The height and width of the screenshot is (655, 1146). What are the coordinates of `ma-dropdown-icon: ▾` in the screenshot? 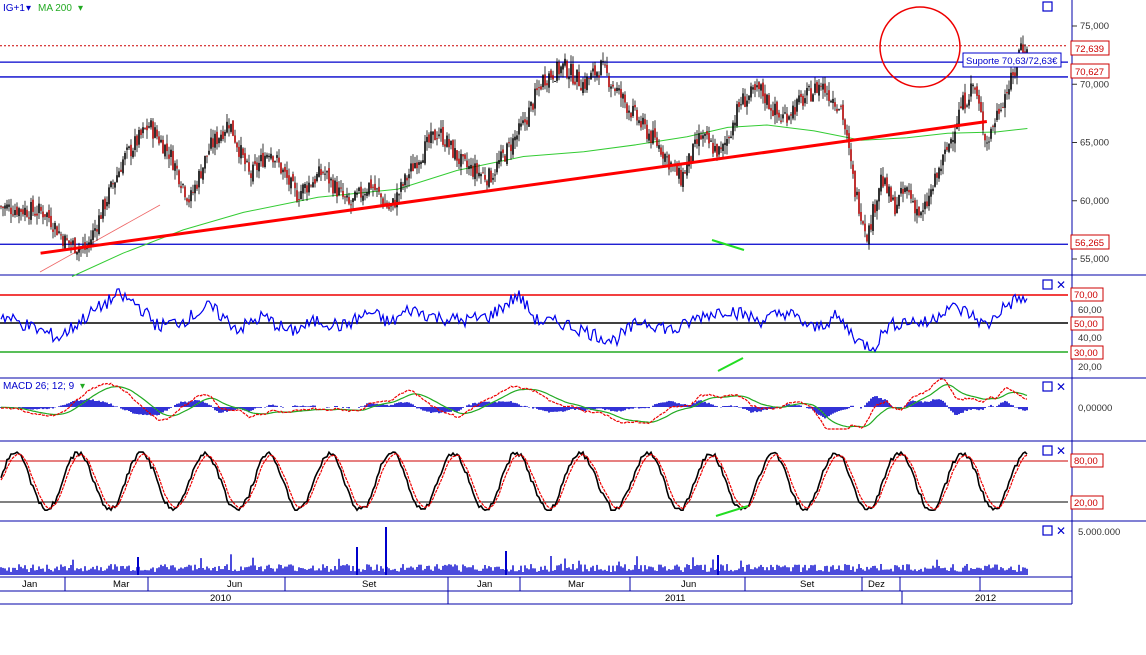 It's located at (80, 8).